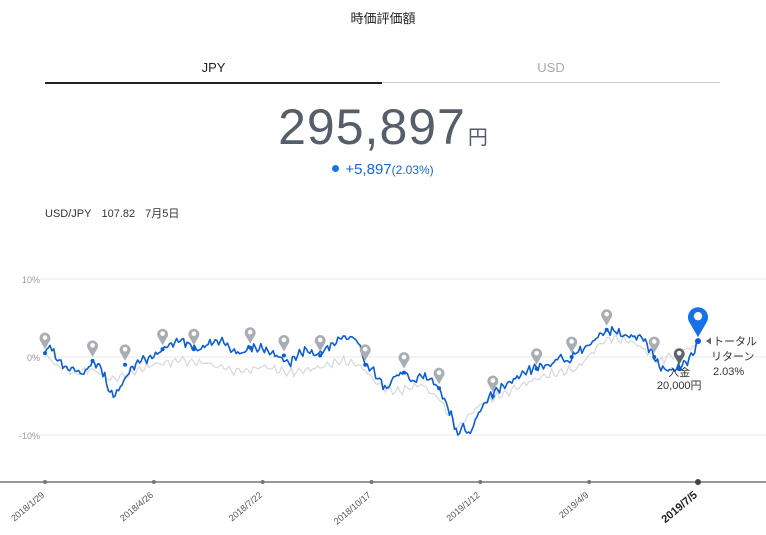 The image size is (766, 535). I want to click on currency-tabs: JPY USD, so click(382, 72).